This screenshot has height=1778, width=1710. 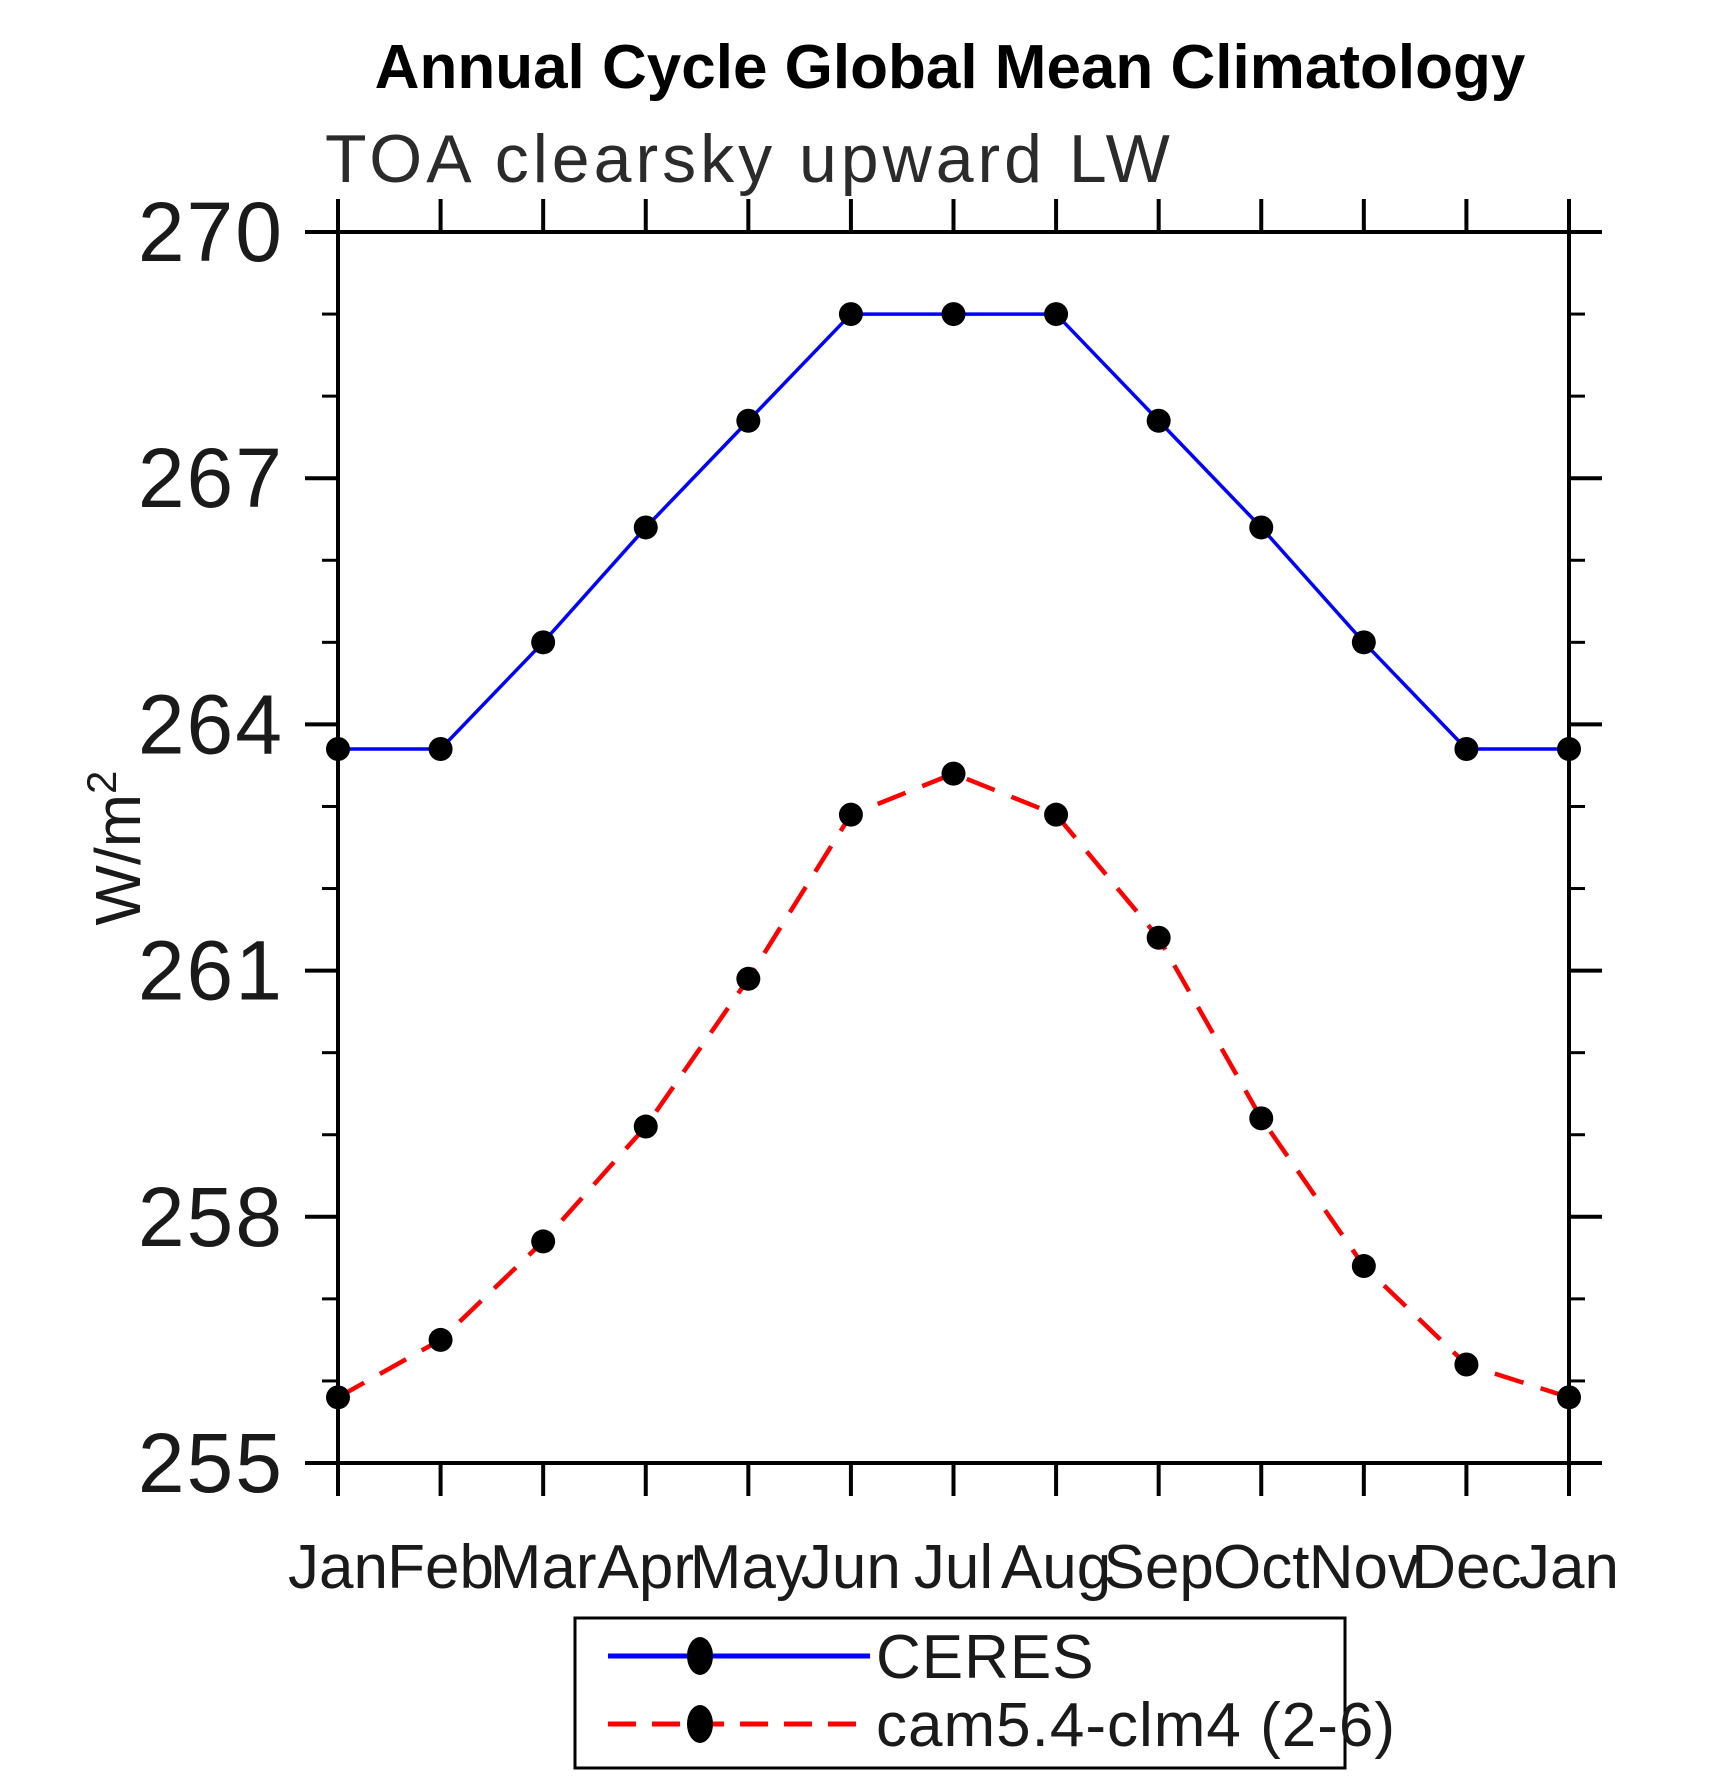 I want to click on x-tick-label: Jul, so click(x=953, y=1567).